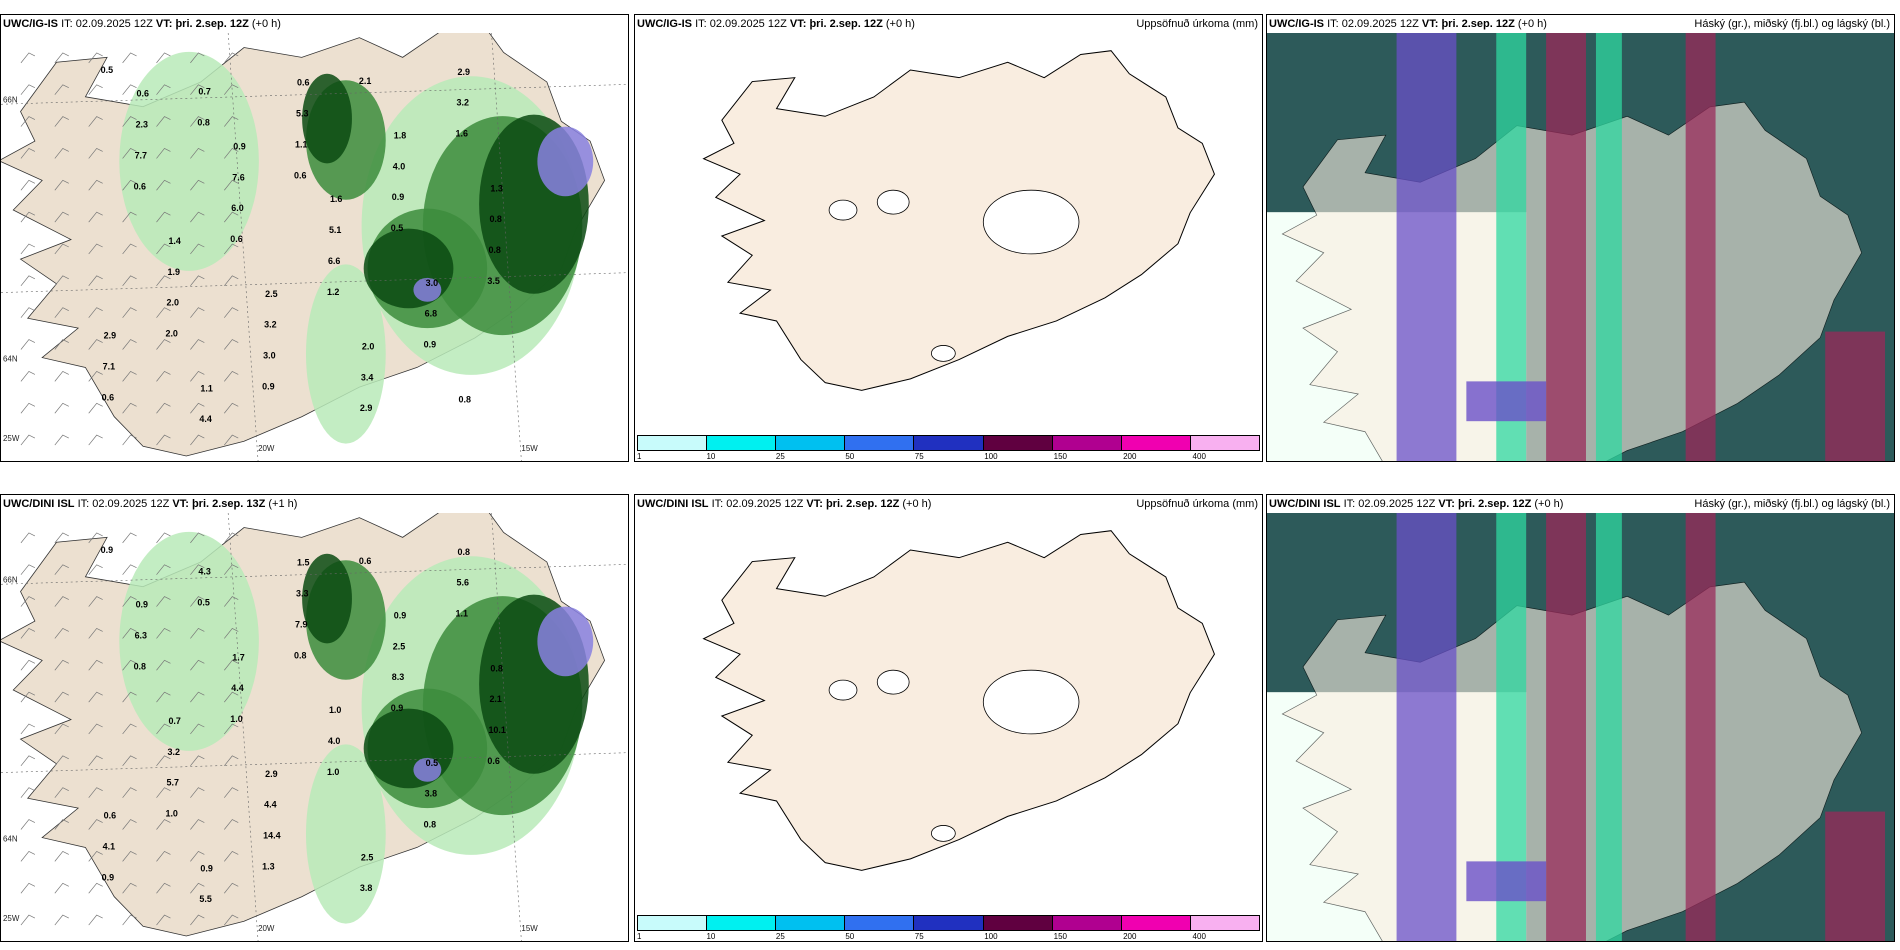 Image resolution: width=1900 pixels, height=950 pixels. What do you see at coordinates (1197, 504) in the screenshot?
I see `panel-title: Uppsöfnuð úrkoma (mm)` at bounding box center [1197, 504].